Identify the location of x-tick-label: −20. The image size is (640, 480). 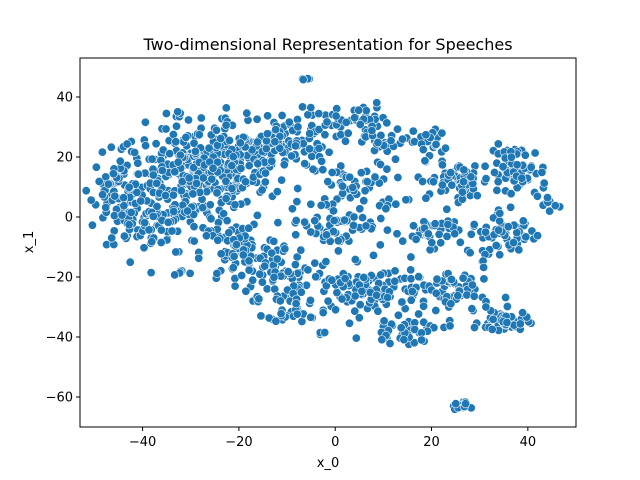
(238, 442).